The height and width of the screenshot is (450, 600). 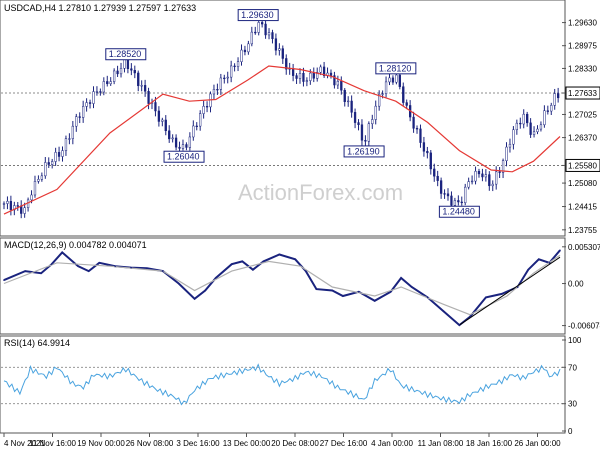 I want to click on x-tick-label: 27 Dec 16:00, so click(x=344, y=443).